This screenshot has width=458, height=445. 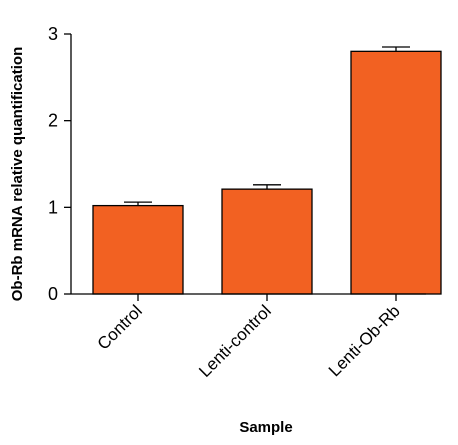 What do you see at coordinates (53, 207) in the screenshot?
I see `y-tick-label: 1` at bounding box center [53, 207].